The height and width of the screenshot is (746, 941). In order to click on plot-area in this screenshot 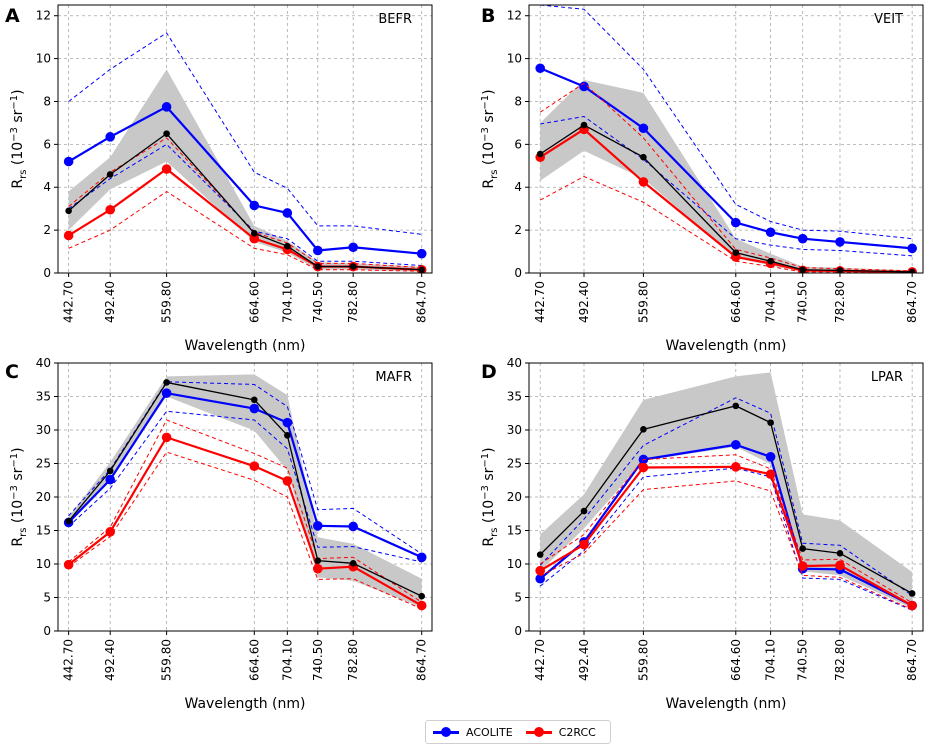, I will do `click(726, 139)`.